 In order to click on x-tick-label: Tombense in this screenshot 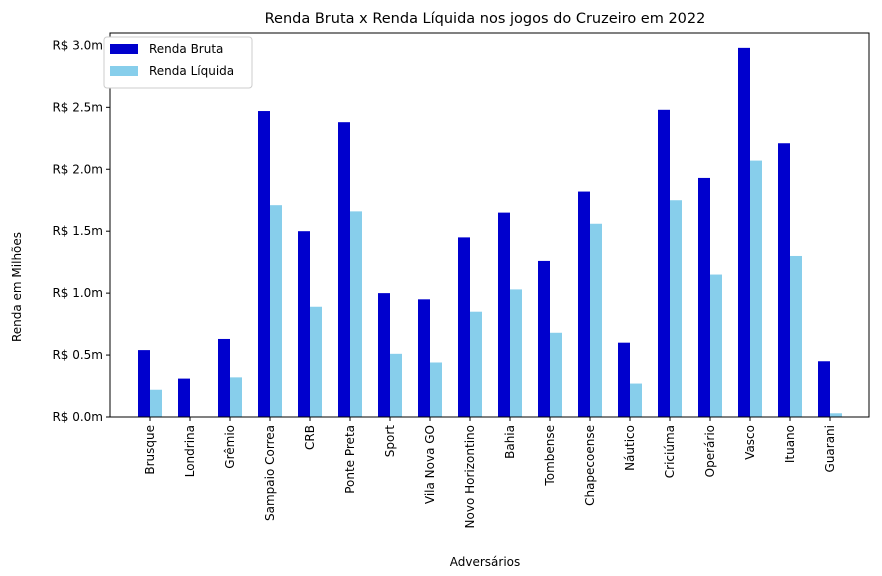, I will do `click(550, 456)`.